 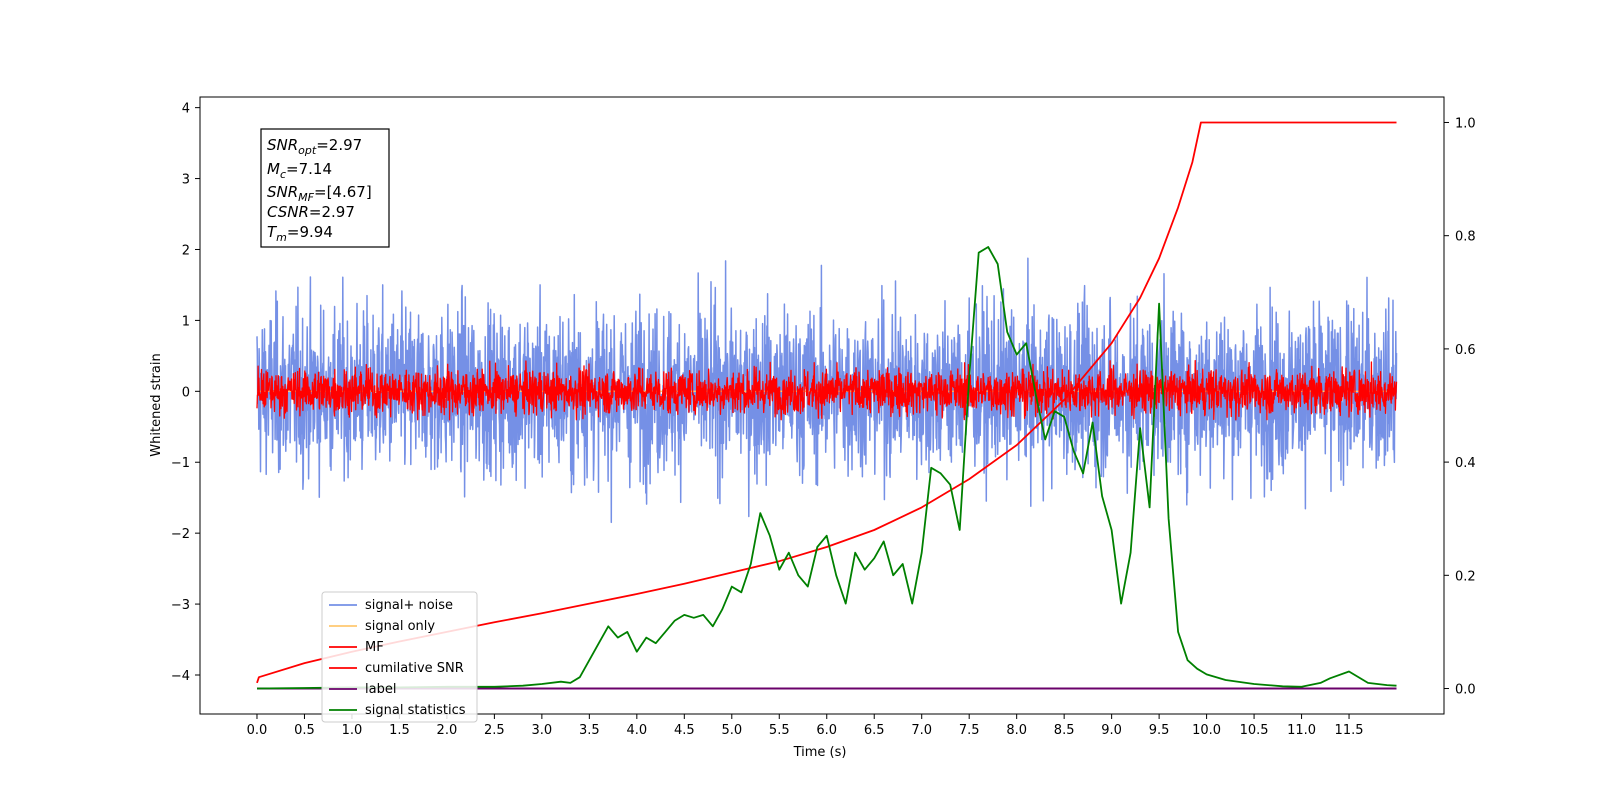 I want to click on x-tick-label: 2.0, so click(x=447, y=730).